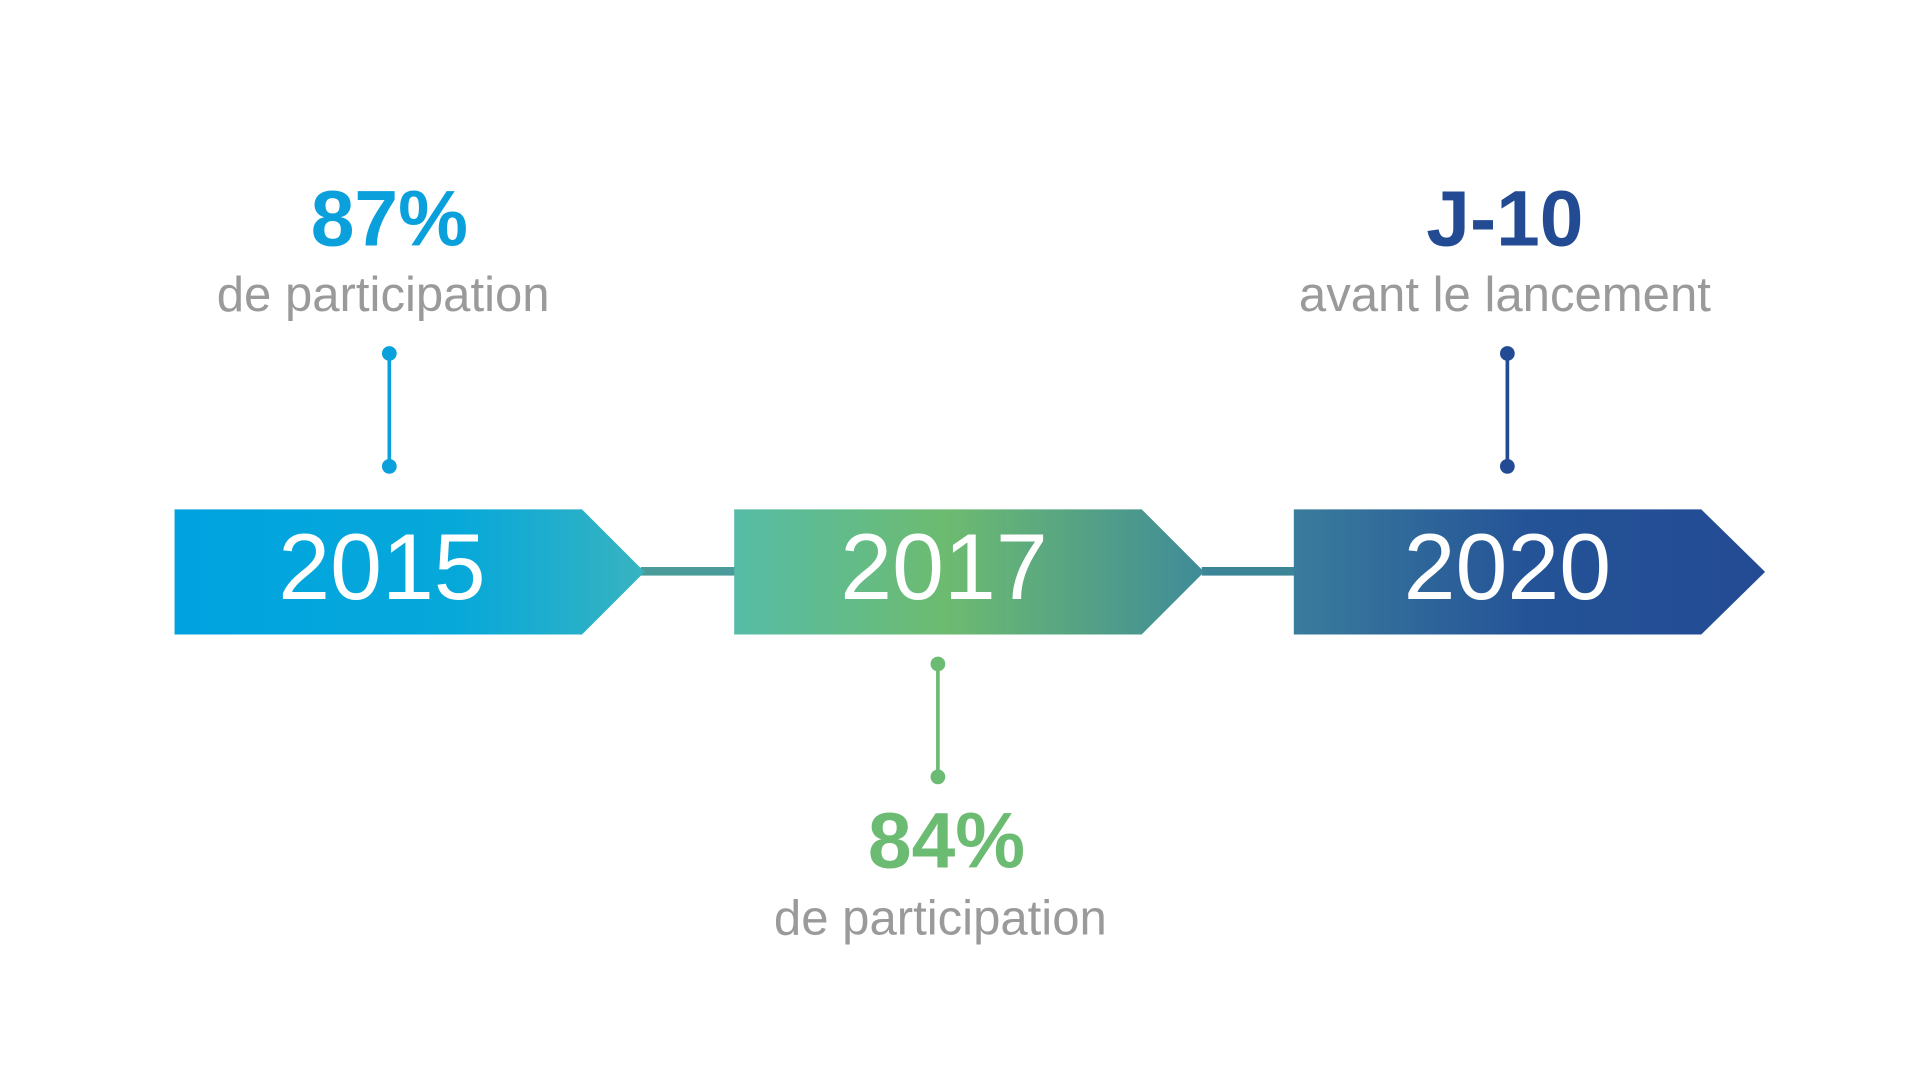 The image size is (1920, 1080). I want to click on callout: 84% de participation, so click(940, 801).